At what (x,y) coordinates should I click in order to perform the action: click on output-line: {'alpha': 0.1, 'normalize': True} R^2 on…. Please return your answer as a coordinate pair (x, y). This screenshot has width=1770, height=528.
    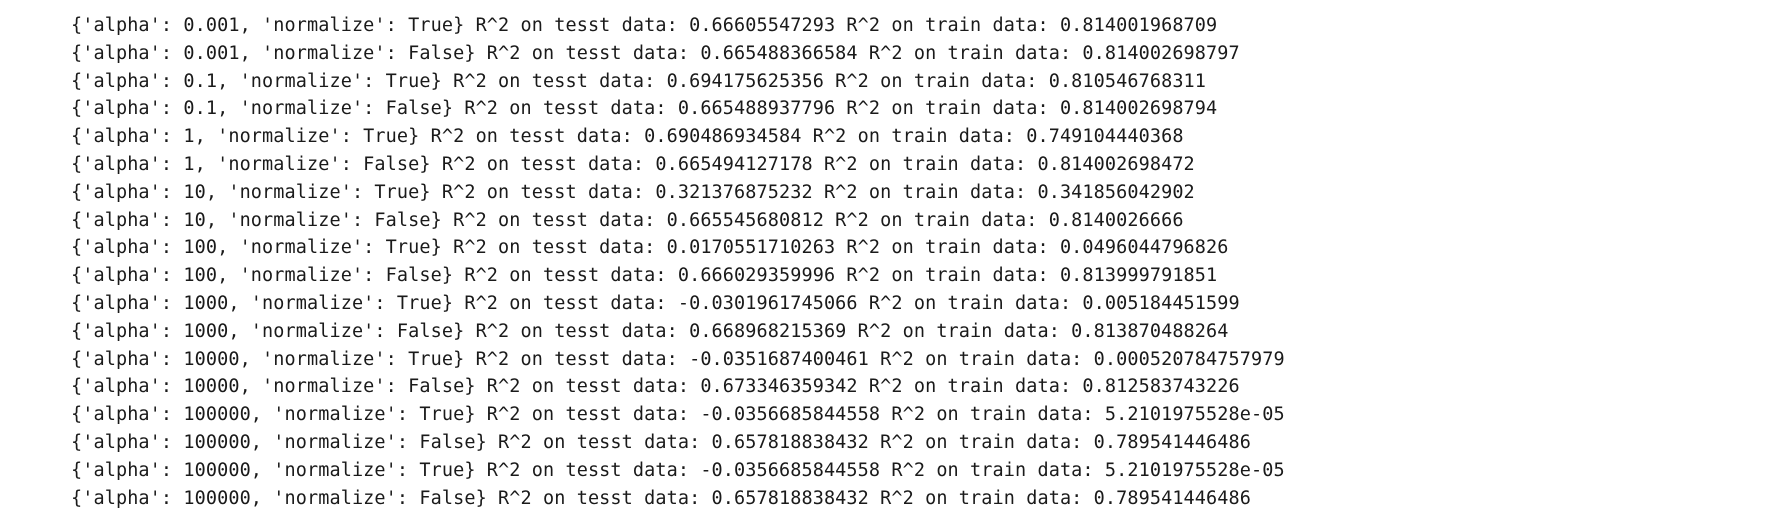
    Looking at the image, I should click on (639, 81).